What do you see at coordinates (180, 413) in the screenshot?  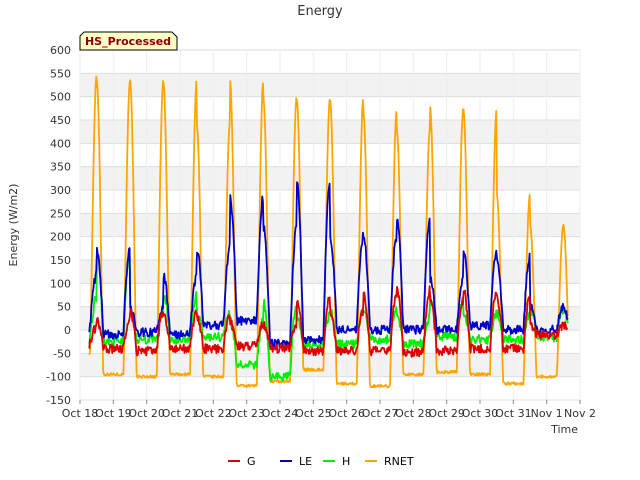 I see `x-tick-label: Oct 21` at bounding box center [180, 413].